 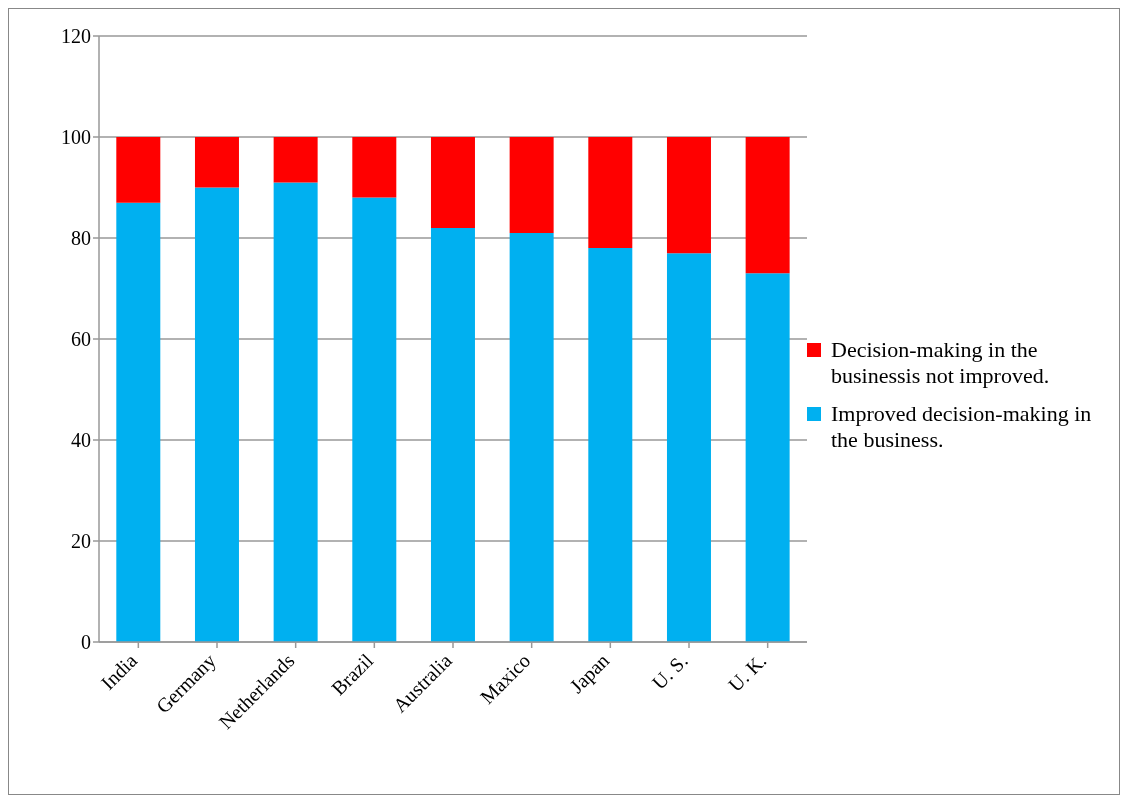 I want to click on legend-label: Decision-making in the businessis not improved., so click(x=941, y=362).